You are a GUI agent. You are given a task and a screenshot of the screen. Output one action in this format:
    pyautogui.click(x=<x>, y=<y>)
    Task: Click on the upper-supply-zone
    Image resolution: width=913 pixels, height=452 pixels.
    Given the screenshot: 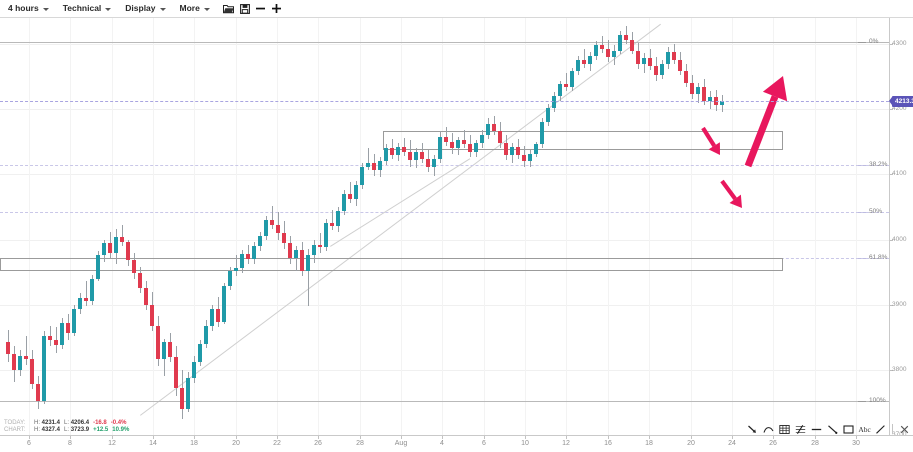 What is the action you would take?
    pyautogui.click(x=583, y=141)
    